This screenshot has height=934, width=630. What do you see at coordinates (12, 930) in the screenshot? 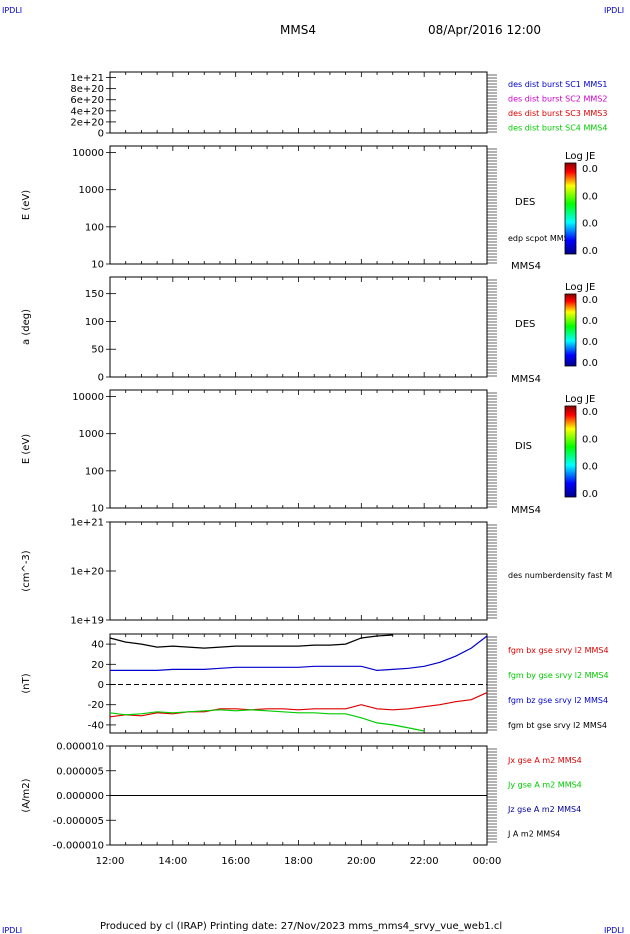
I see `footer-left-tag: IPDLI` at bounding box center [12, 930].